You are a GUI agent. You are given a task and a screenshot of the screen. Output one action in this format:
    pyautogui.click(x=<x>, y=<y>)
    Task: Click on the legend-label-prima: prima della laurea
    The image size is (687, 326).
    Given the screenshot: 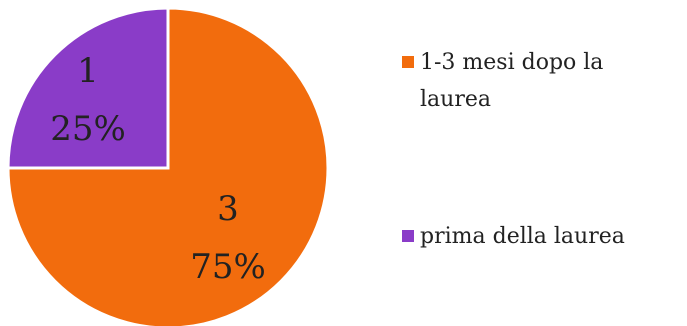 What is the action you would take?
    pyautogui.click(x=522, y=236)
    